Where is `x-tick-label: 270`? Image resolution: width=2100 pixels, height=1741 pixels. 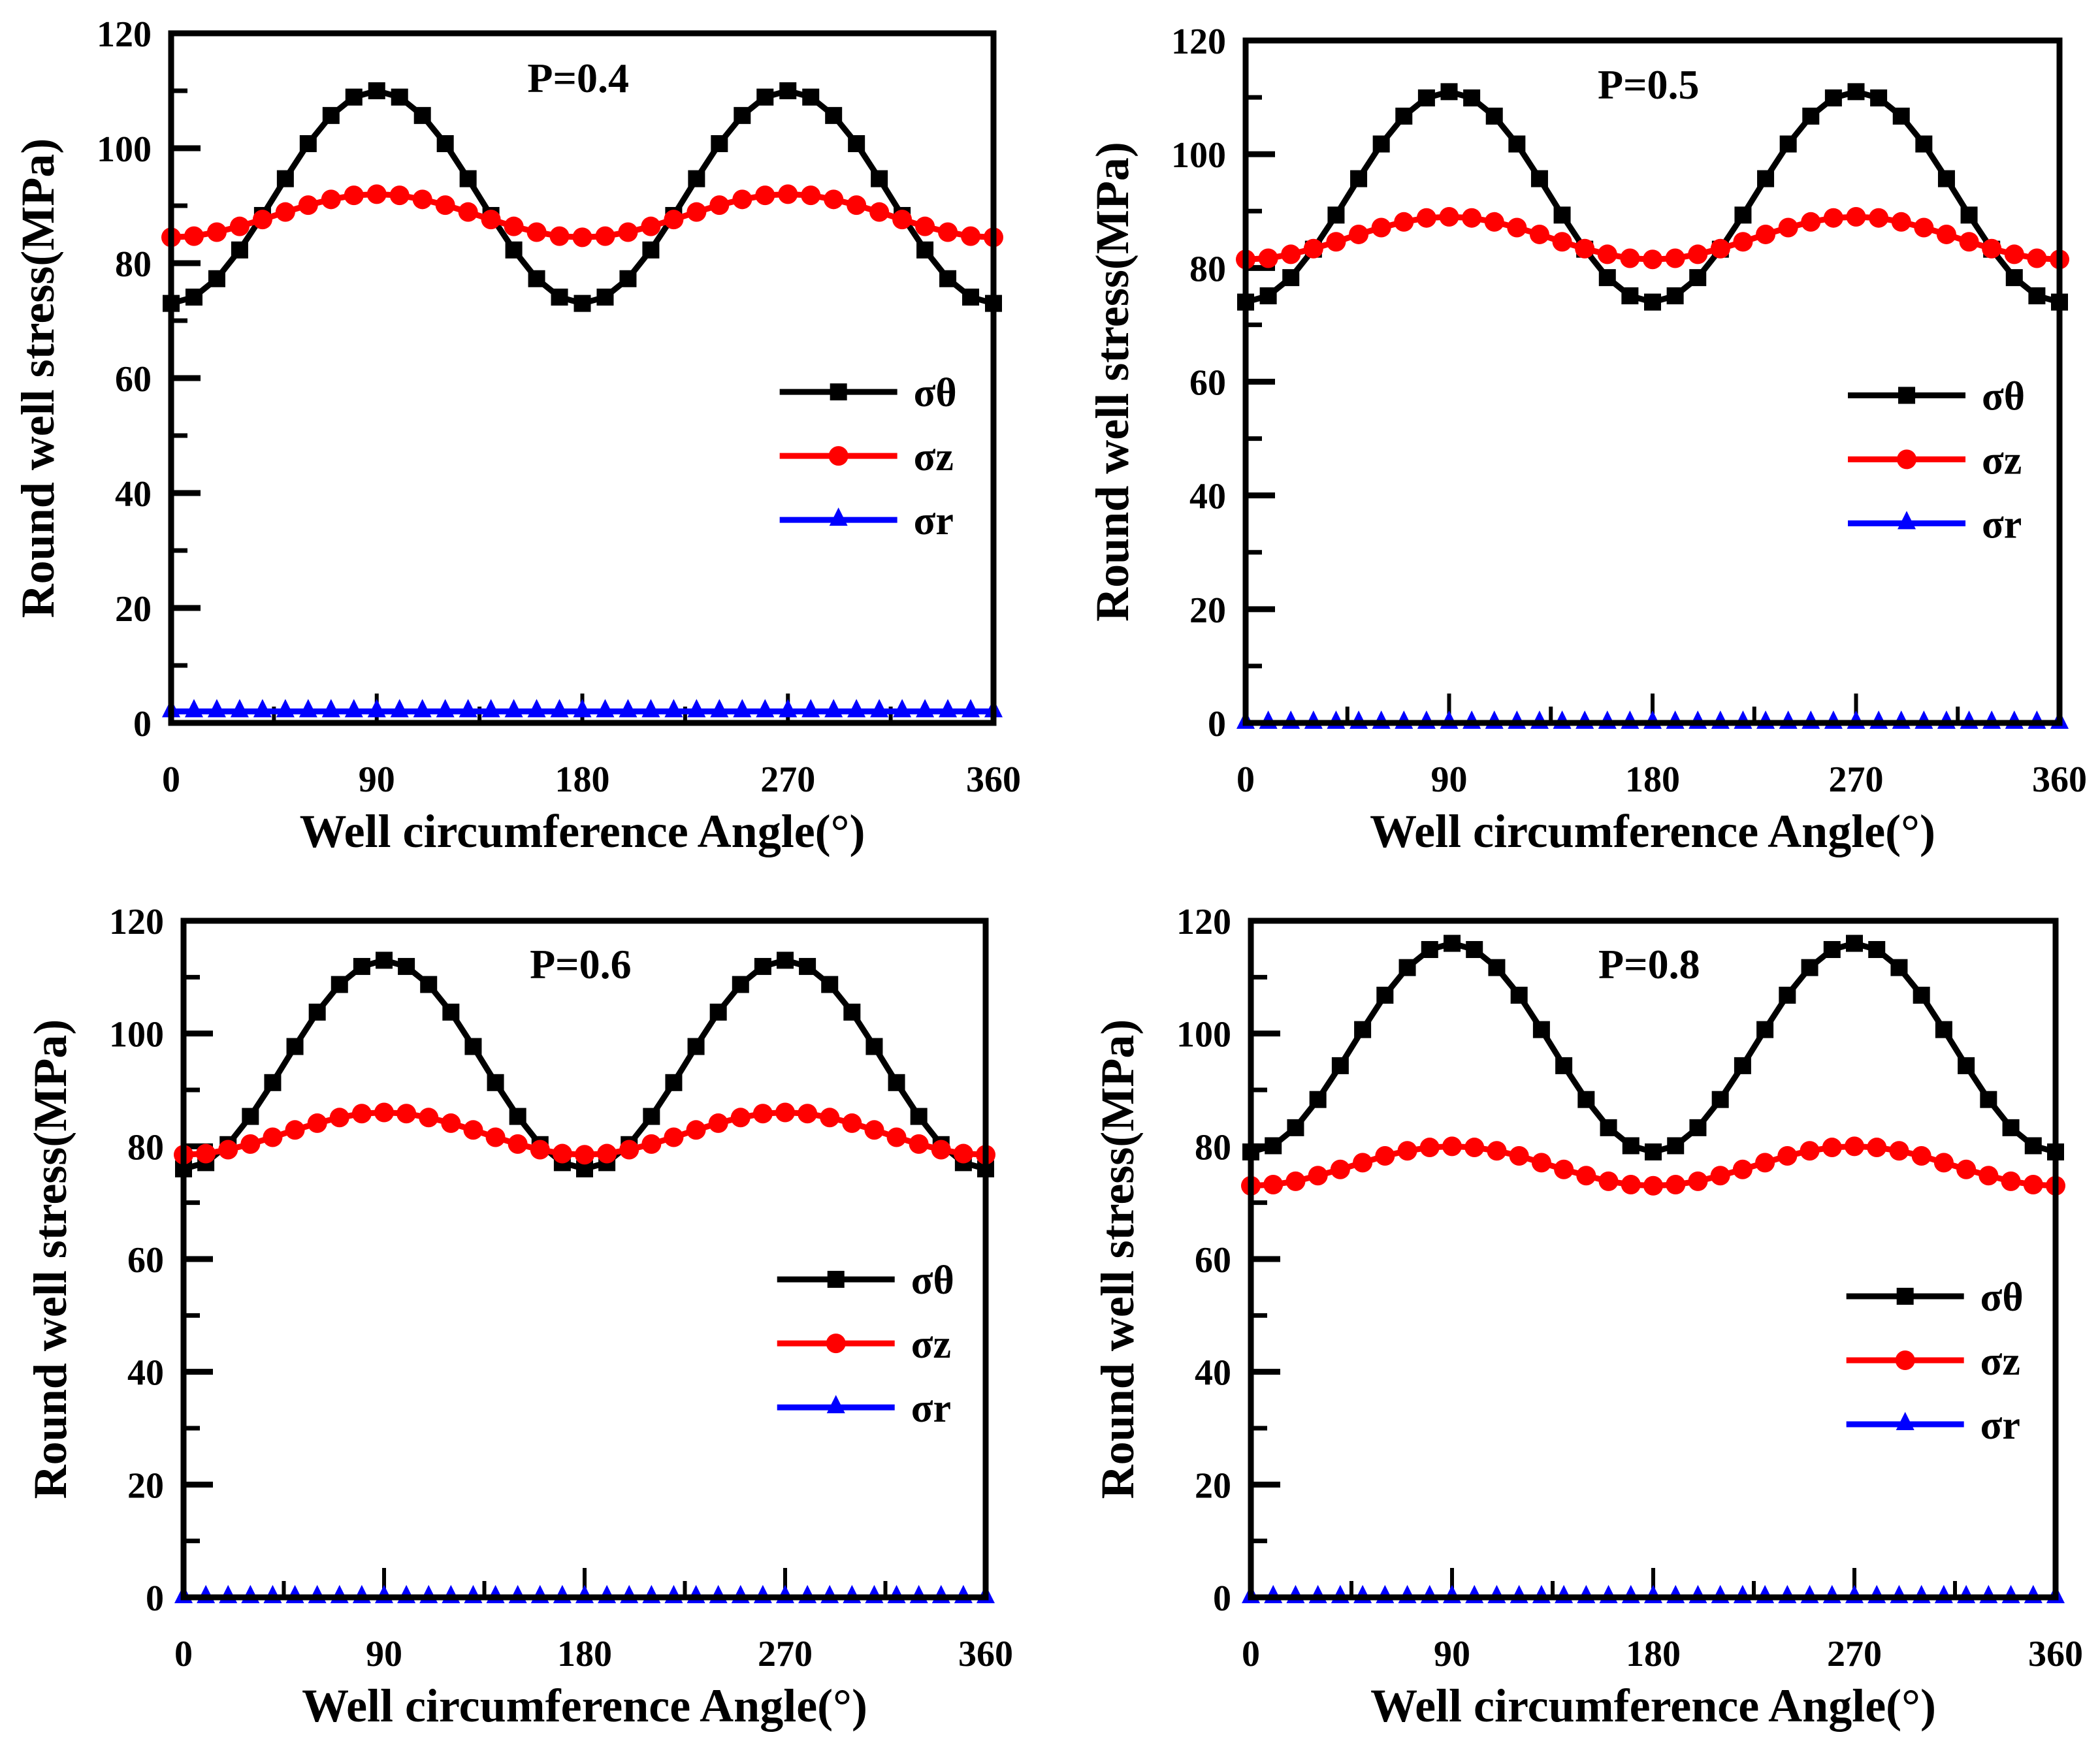
x-tick-label: 270 is located at coordinates (1856, 779).